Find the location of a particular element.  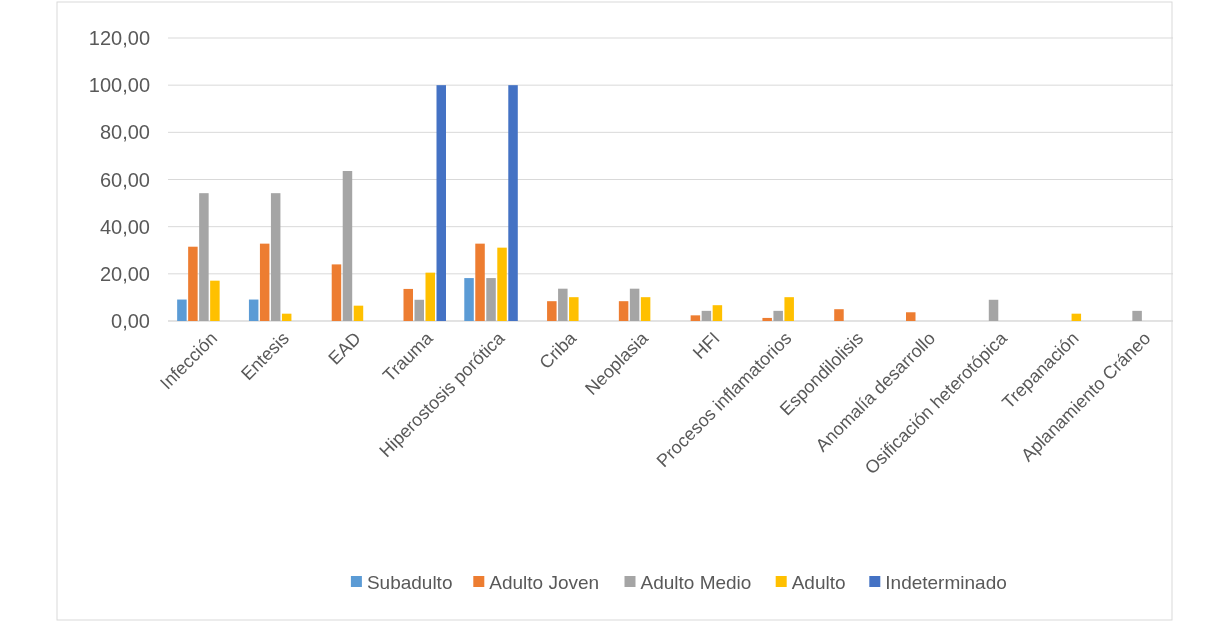

legend-label: Subadulto is located at coordinates (409, 582).